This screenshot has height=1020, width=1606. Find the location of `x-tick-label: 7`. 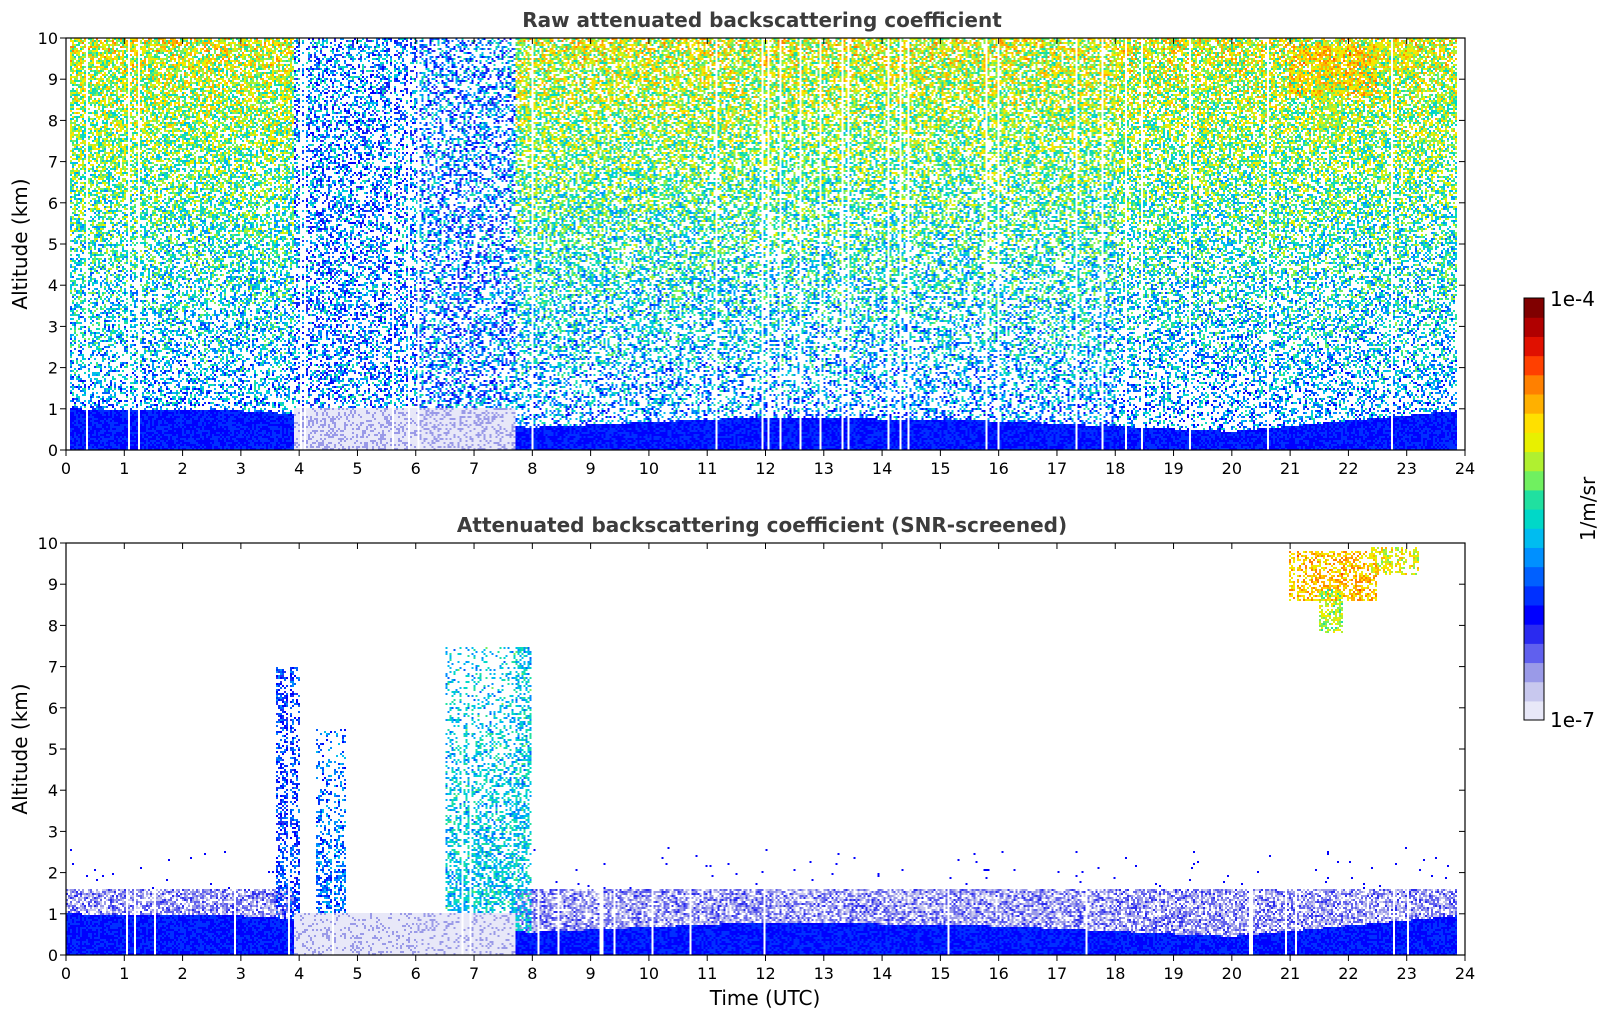

x-tick-label: 7 is located at coordinates (474, 468).